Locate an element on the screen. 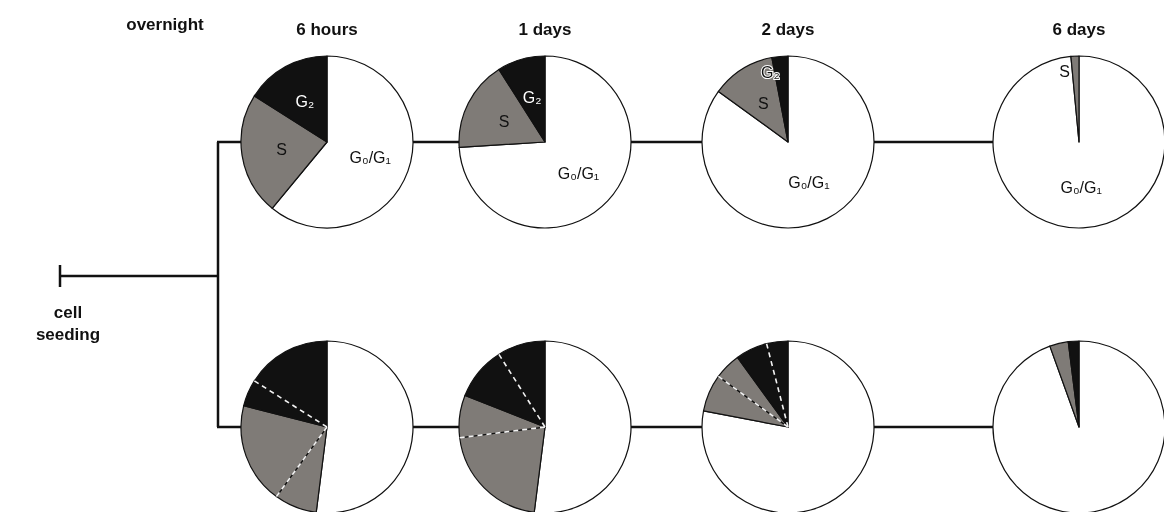  text: cell seeding is located at coordinates (68, 324).